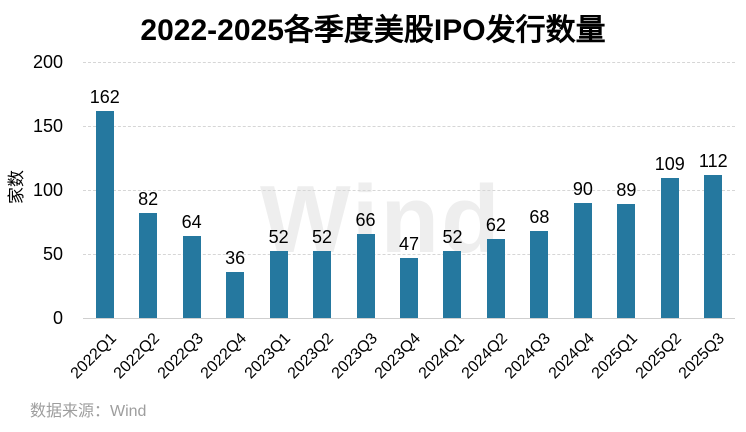 The width and height of the screenshot is (746, 432). What do you see at coordinates (267, 356) in the screenshot?
I see `x-tick-2023Q1: 2023Q1` at bounding box center [267, 356].